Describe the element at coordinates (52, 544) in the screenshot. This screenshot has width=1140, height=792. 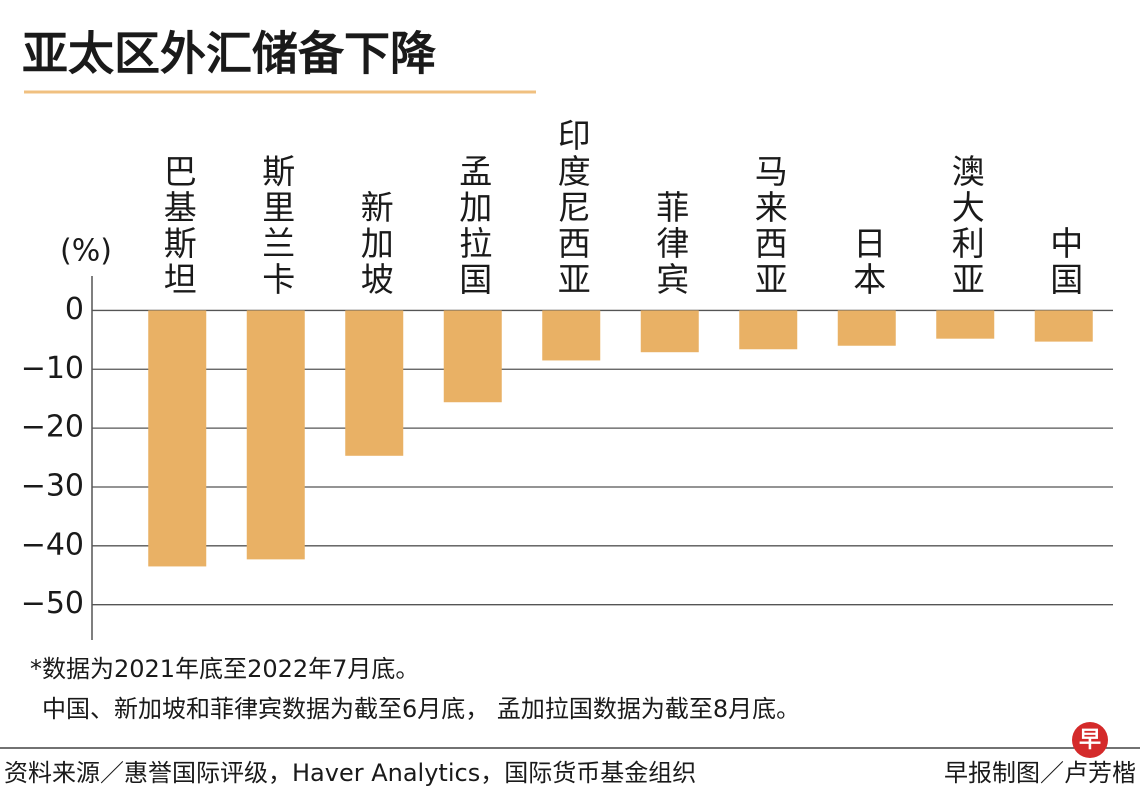
I see `y-tick-label: −40` at that location.